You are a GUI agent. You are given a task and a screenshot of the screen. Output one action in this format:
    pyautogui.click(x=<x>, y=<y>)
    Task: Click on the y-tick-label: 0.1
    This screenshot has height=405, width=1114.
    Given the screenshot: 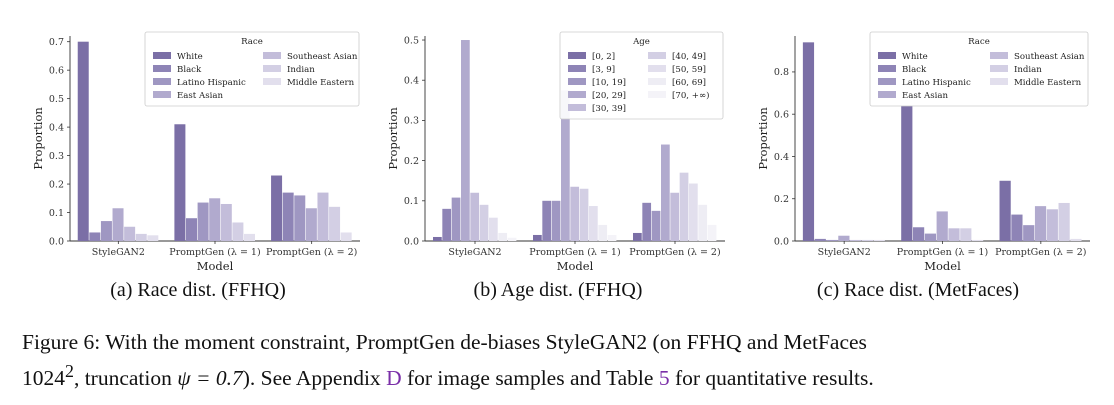 What is the action you would take?
    pyautogui.click(x=56, y=213)
    